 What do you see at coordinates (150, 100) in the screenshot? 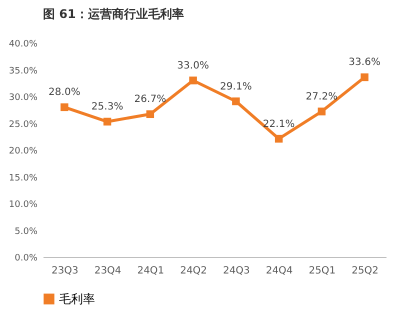
I see `data-label: 26.7%` at bounding box center [150, 100].